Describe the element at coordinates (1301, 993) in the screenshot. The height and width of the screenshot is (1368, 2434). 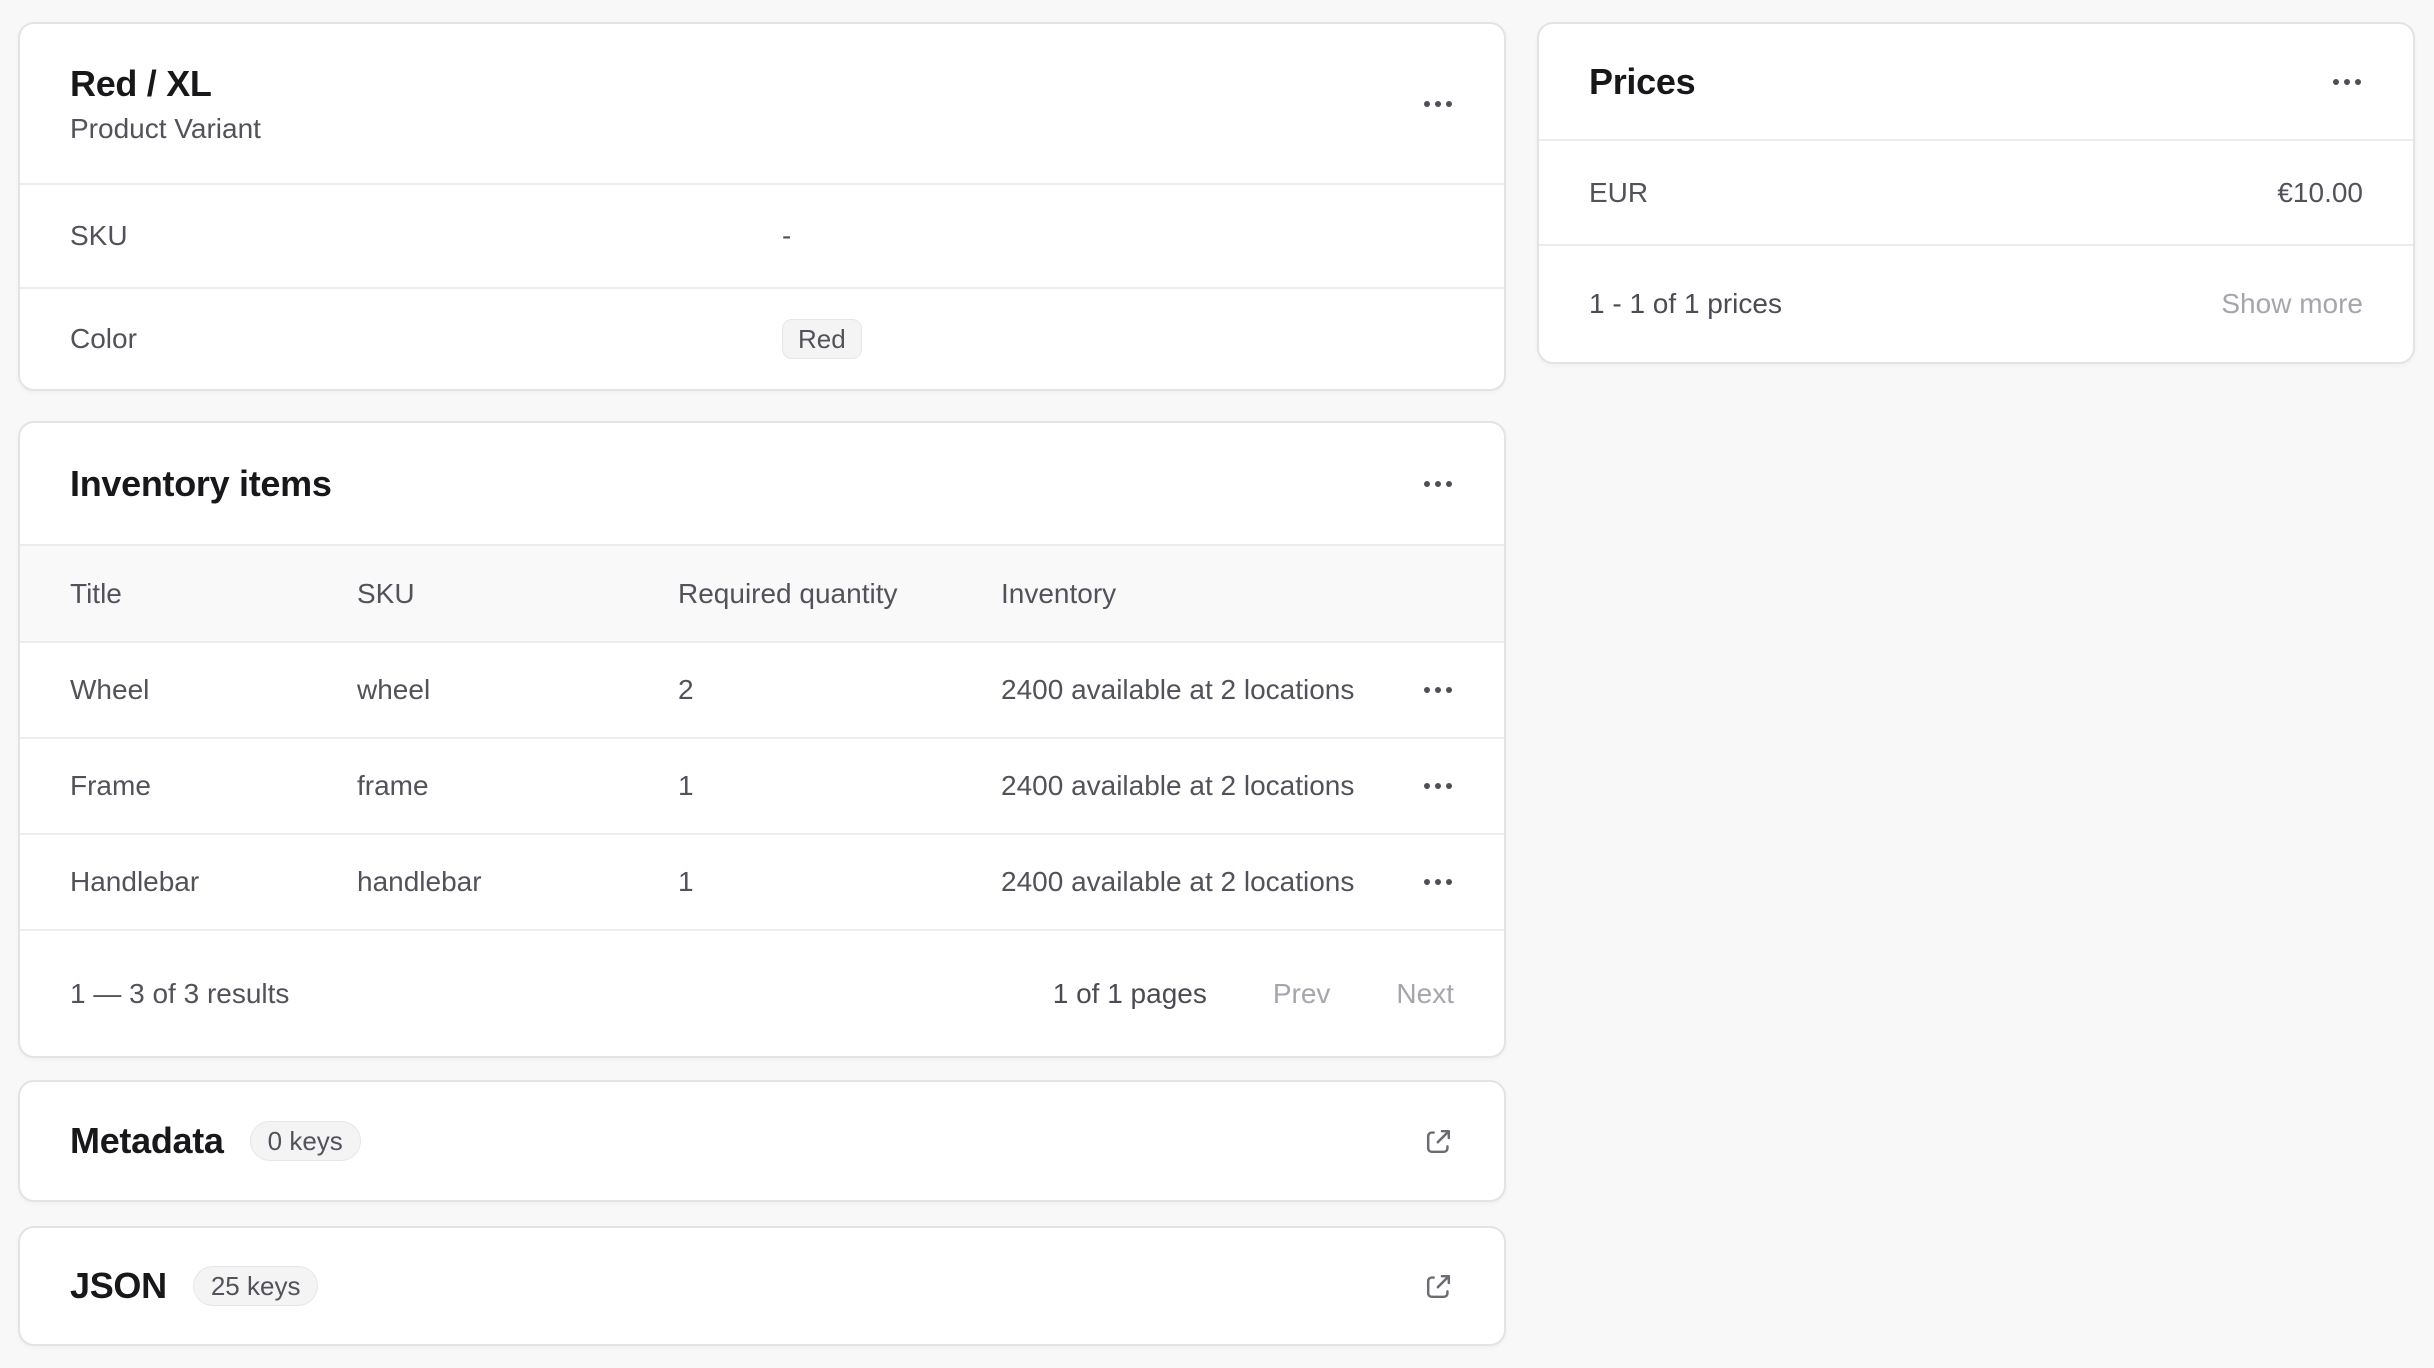
I see `prev-button: Prev` at that location.